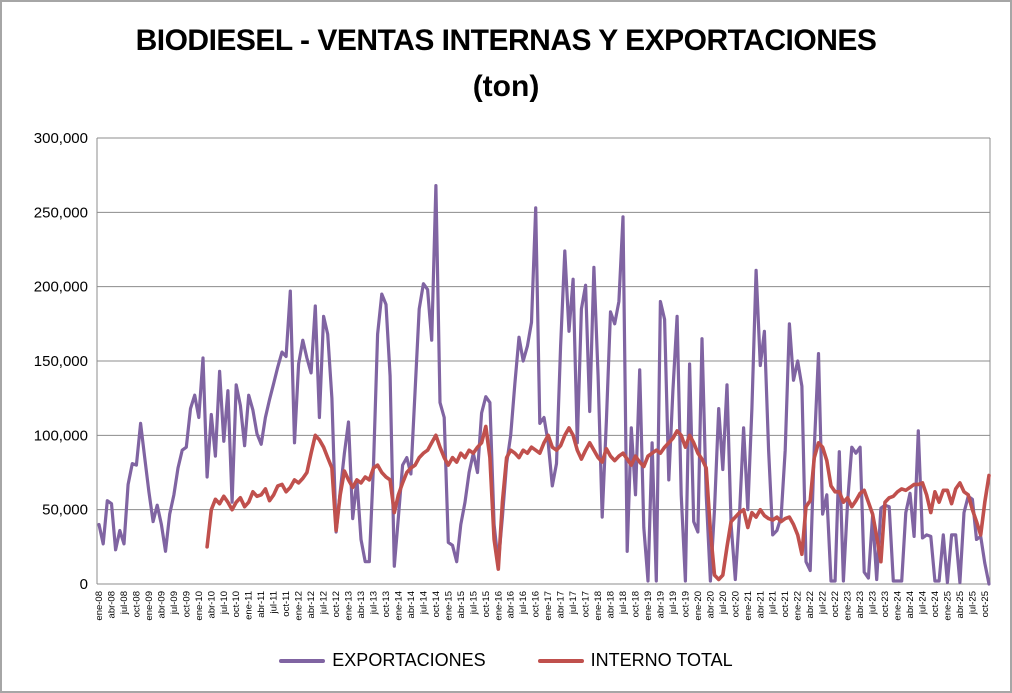 The width and height of the screenshot is (1012, 693). What do you see at coordinates (947, 606) in the screenshot?
I see `x-tick-label: ene-25` at bounding box center [947, 606].